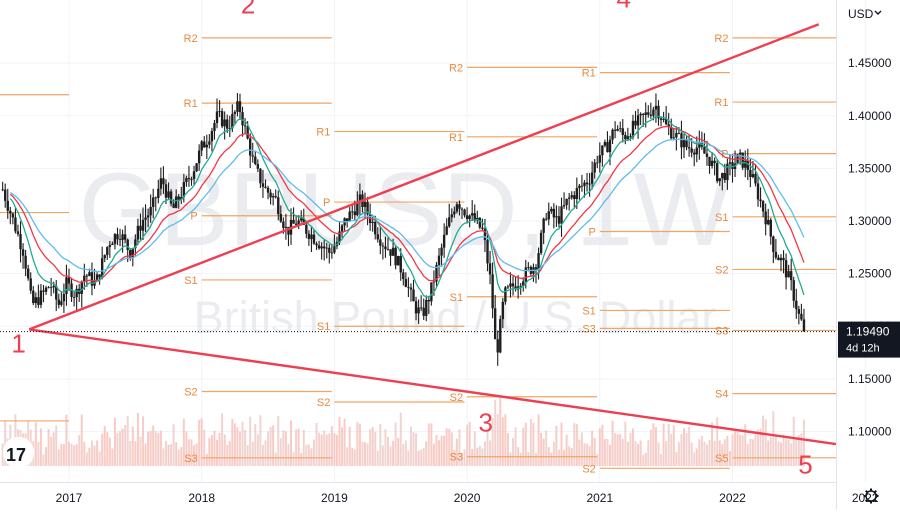 This screenshot has height=515, width=900. I want to click on chevron-down-icon, so click(878, 12).